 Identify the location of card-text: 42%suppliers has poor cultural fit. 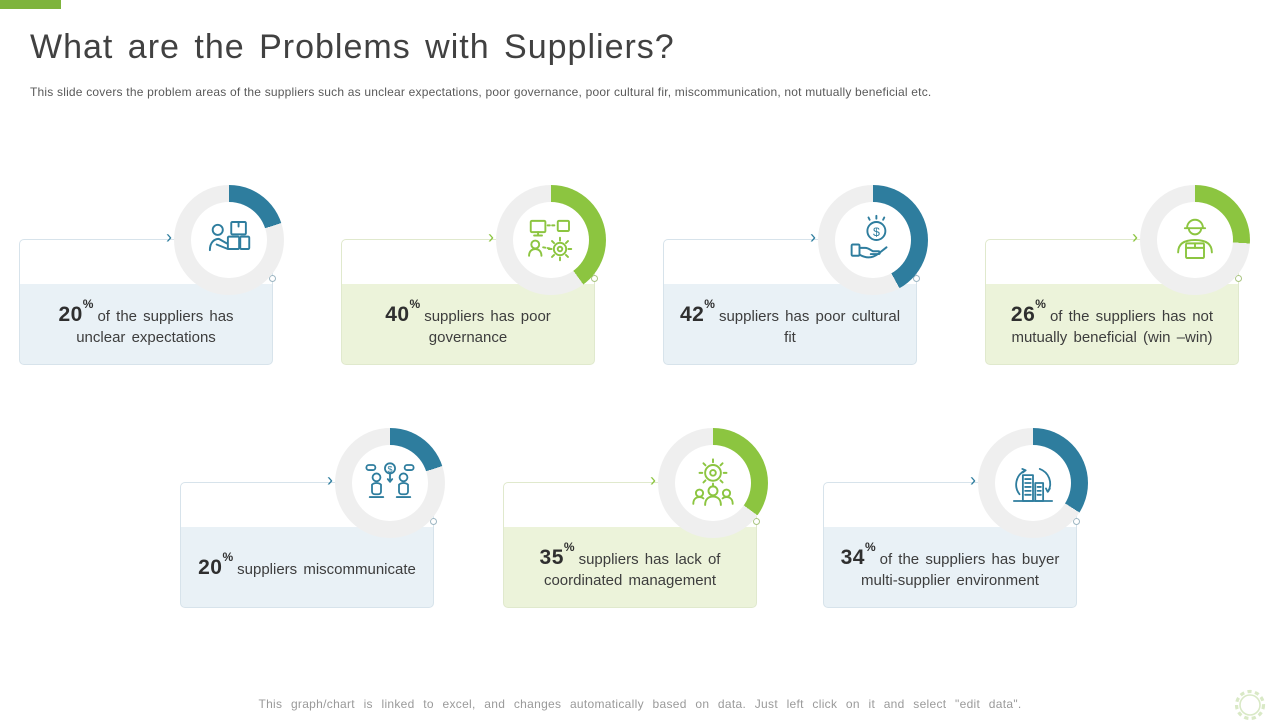
(790, 324).